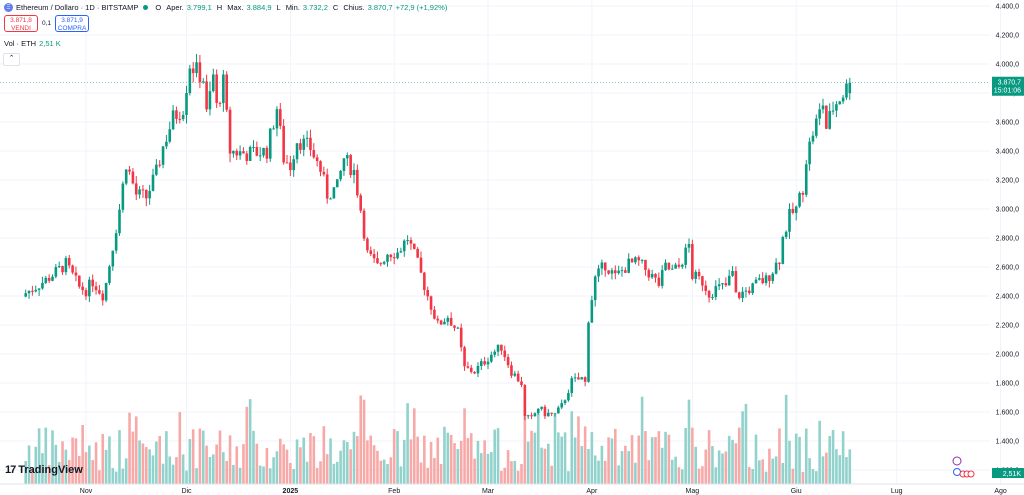  Describe the element at coordinates (278, 7) in the screenshot. I see `low-label: L` at that location.